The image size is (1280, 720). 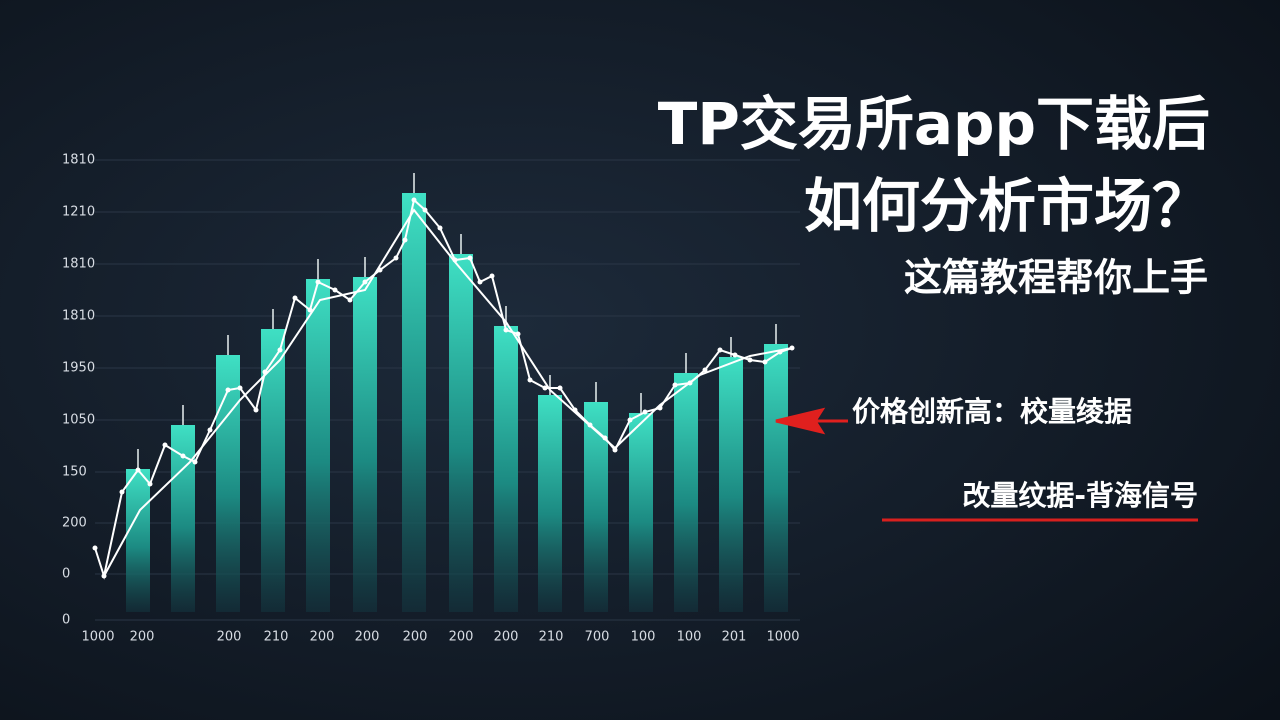 What do you see at coordinates (1007, 206) in the screenshot?
I see `title: 如何分析市场？` at bounding box center [1007, 206].